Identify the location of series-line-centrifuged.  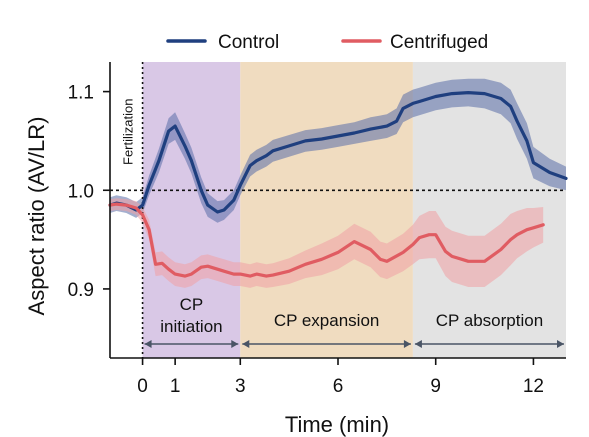
(326, 240).